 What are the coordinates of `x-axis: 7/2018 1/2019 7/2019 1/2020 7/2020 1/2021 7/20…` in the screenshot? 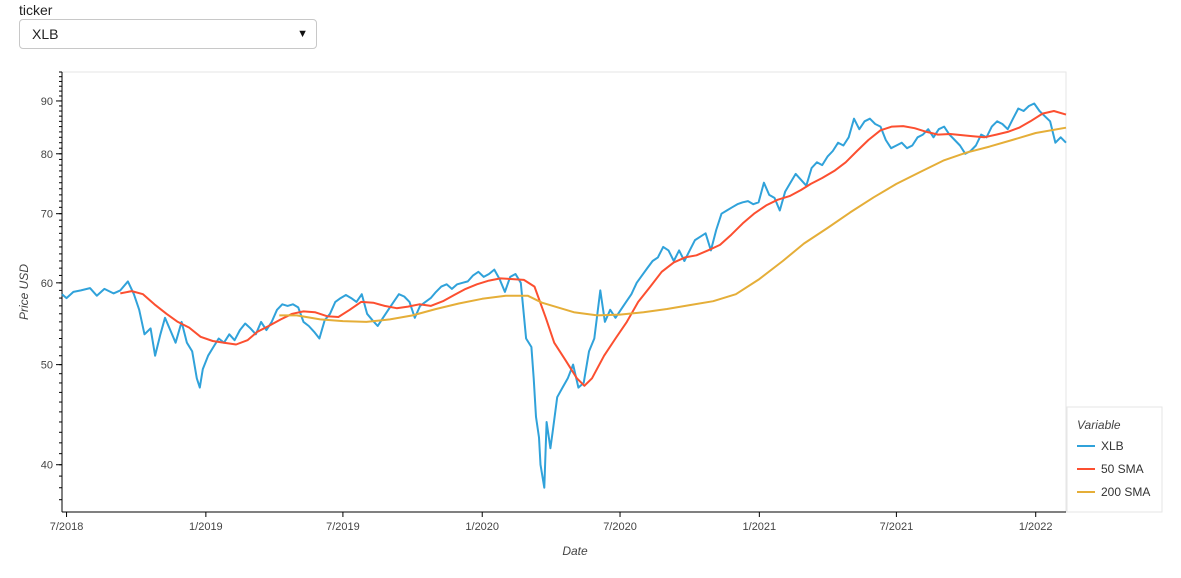 It's located at (551, 522).